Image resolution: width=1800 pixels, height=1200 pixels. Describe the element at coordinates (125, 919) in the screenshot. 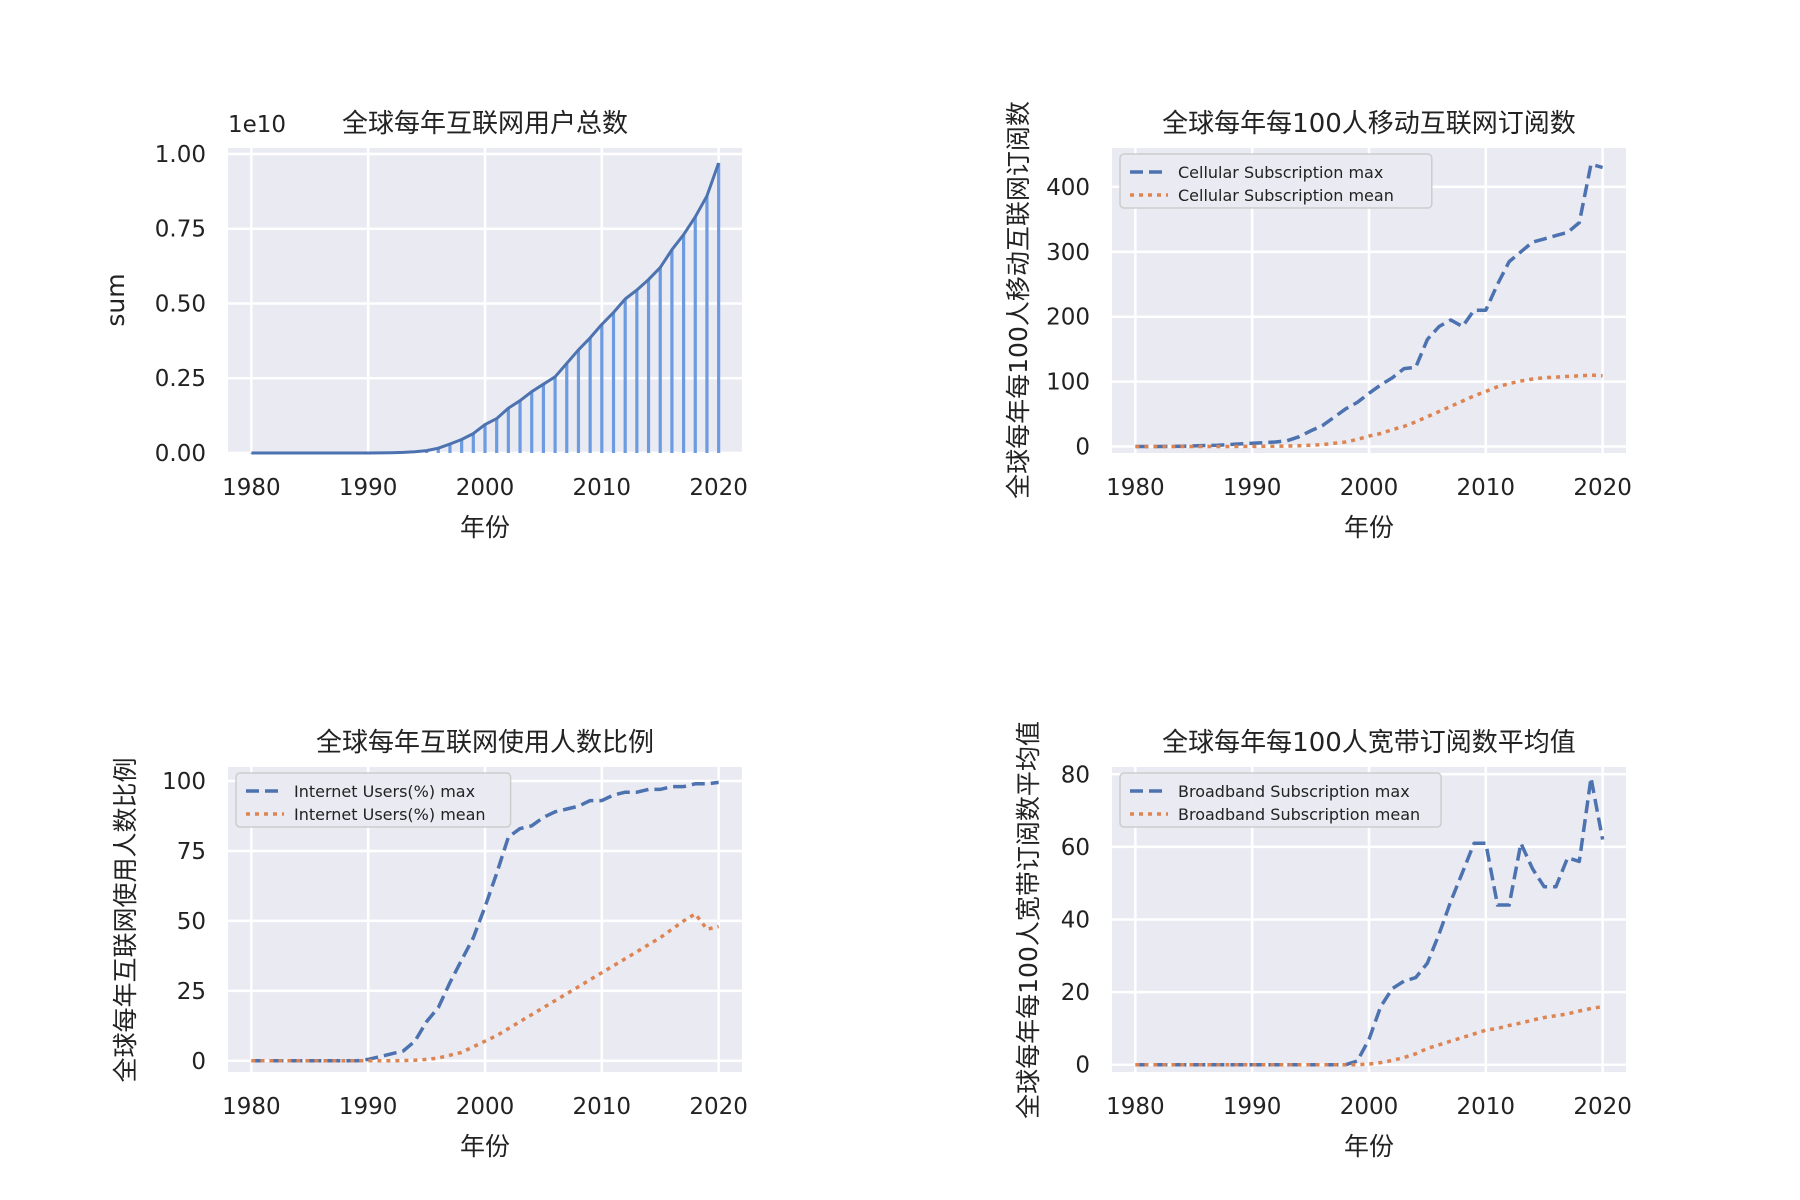

I see `y-axis-label: 全球每年互联网使用人数比例` at that location.